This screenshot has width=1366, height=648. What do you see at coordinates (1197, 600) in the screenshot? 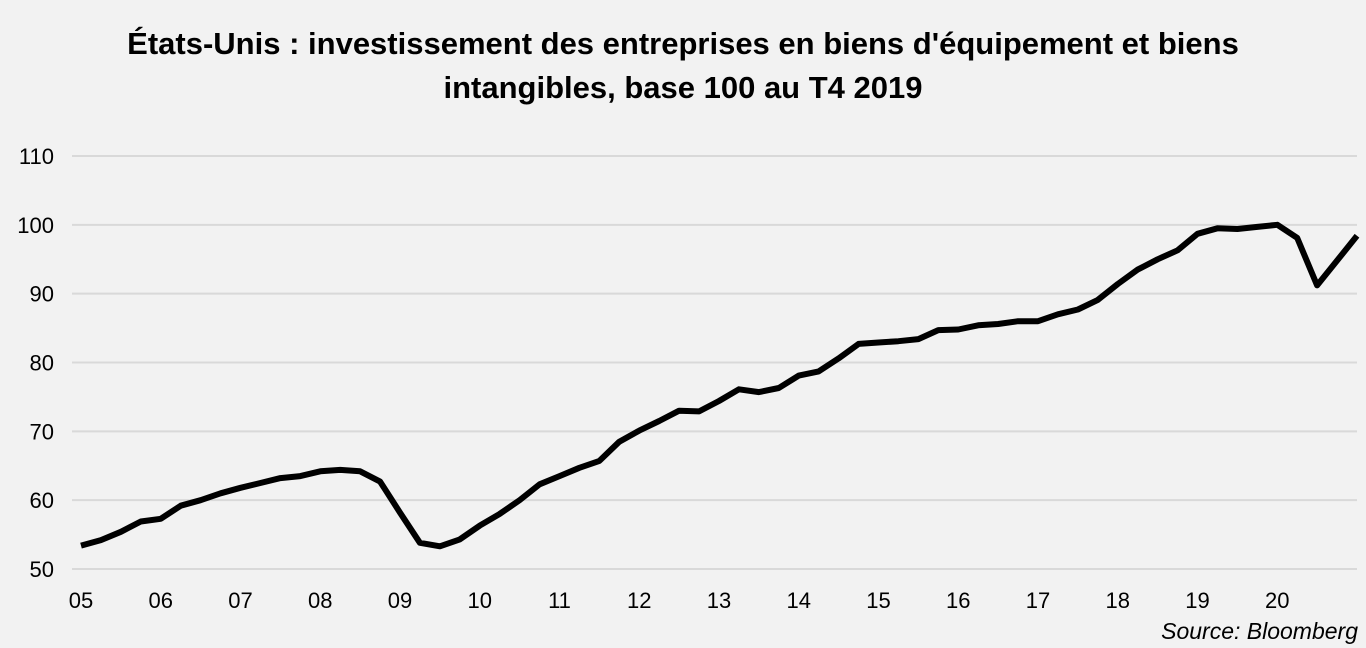
I see `x-tick-label: 19` at bounding box center [1197, 600].